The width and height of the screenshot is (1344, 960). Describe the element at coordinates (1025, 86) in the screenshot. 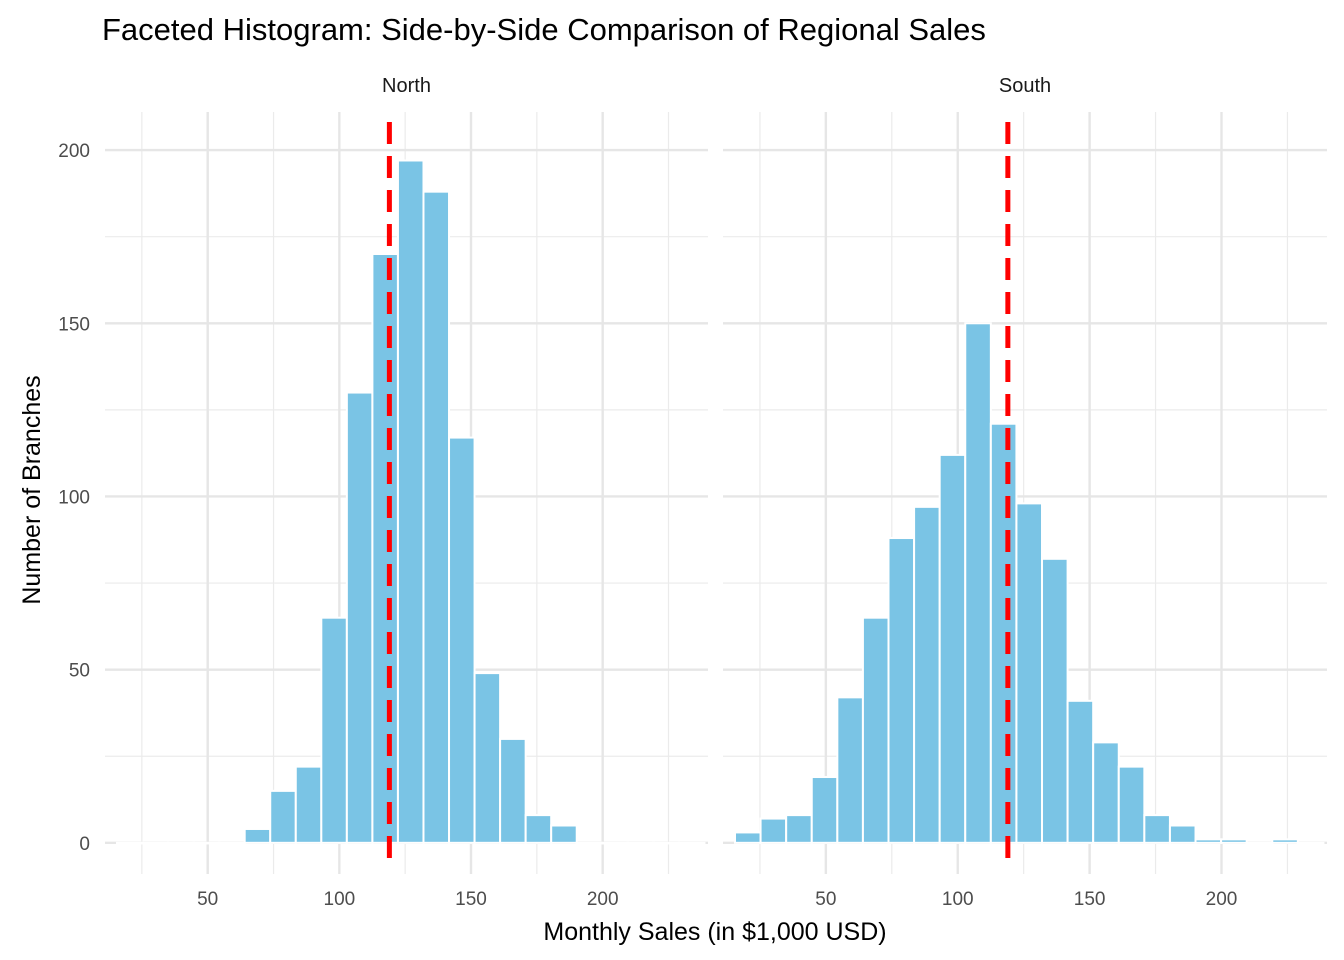

I see `facet-strip-label: South` at that location.